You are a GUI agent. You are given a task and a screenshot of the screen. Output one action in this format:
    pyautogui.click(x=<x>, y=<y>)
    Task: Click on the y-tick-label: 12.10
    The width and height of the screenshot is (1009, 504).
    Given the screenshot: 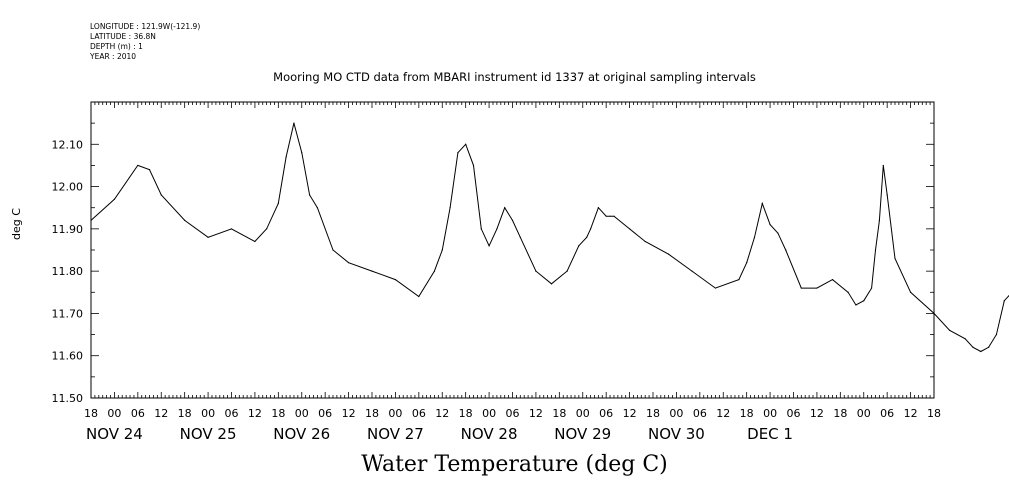 What is the action you would take?
    pyautogui.click(x=68, y=144)
    